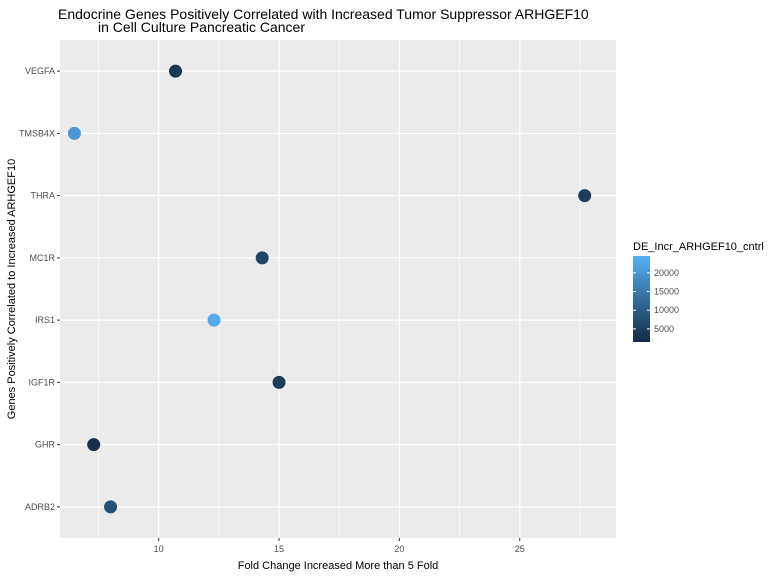 The image size is (768, 576). I want to click on y-tick-label: THRA, so click(43, 196).